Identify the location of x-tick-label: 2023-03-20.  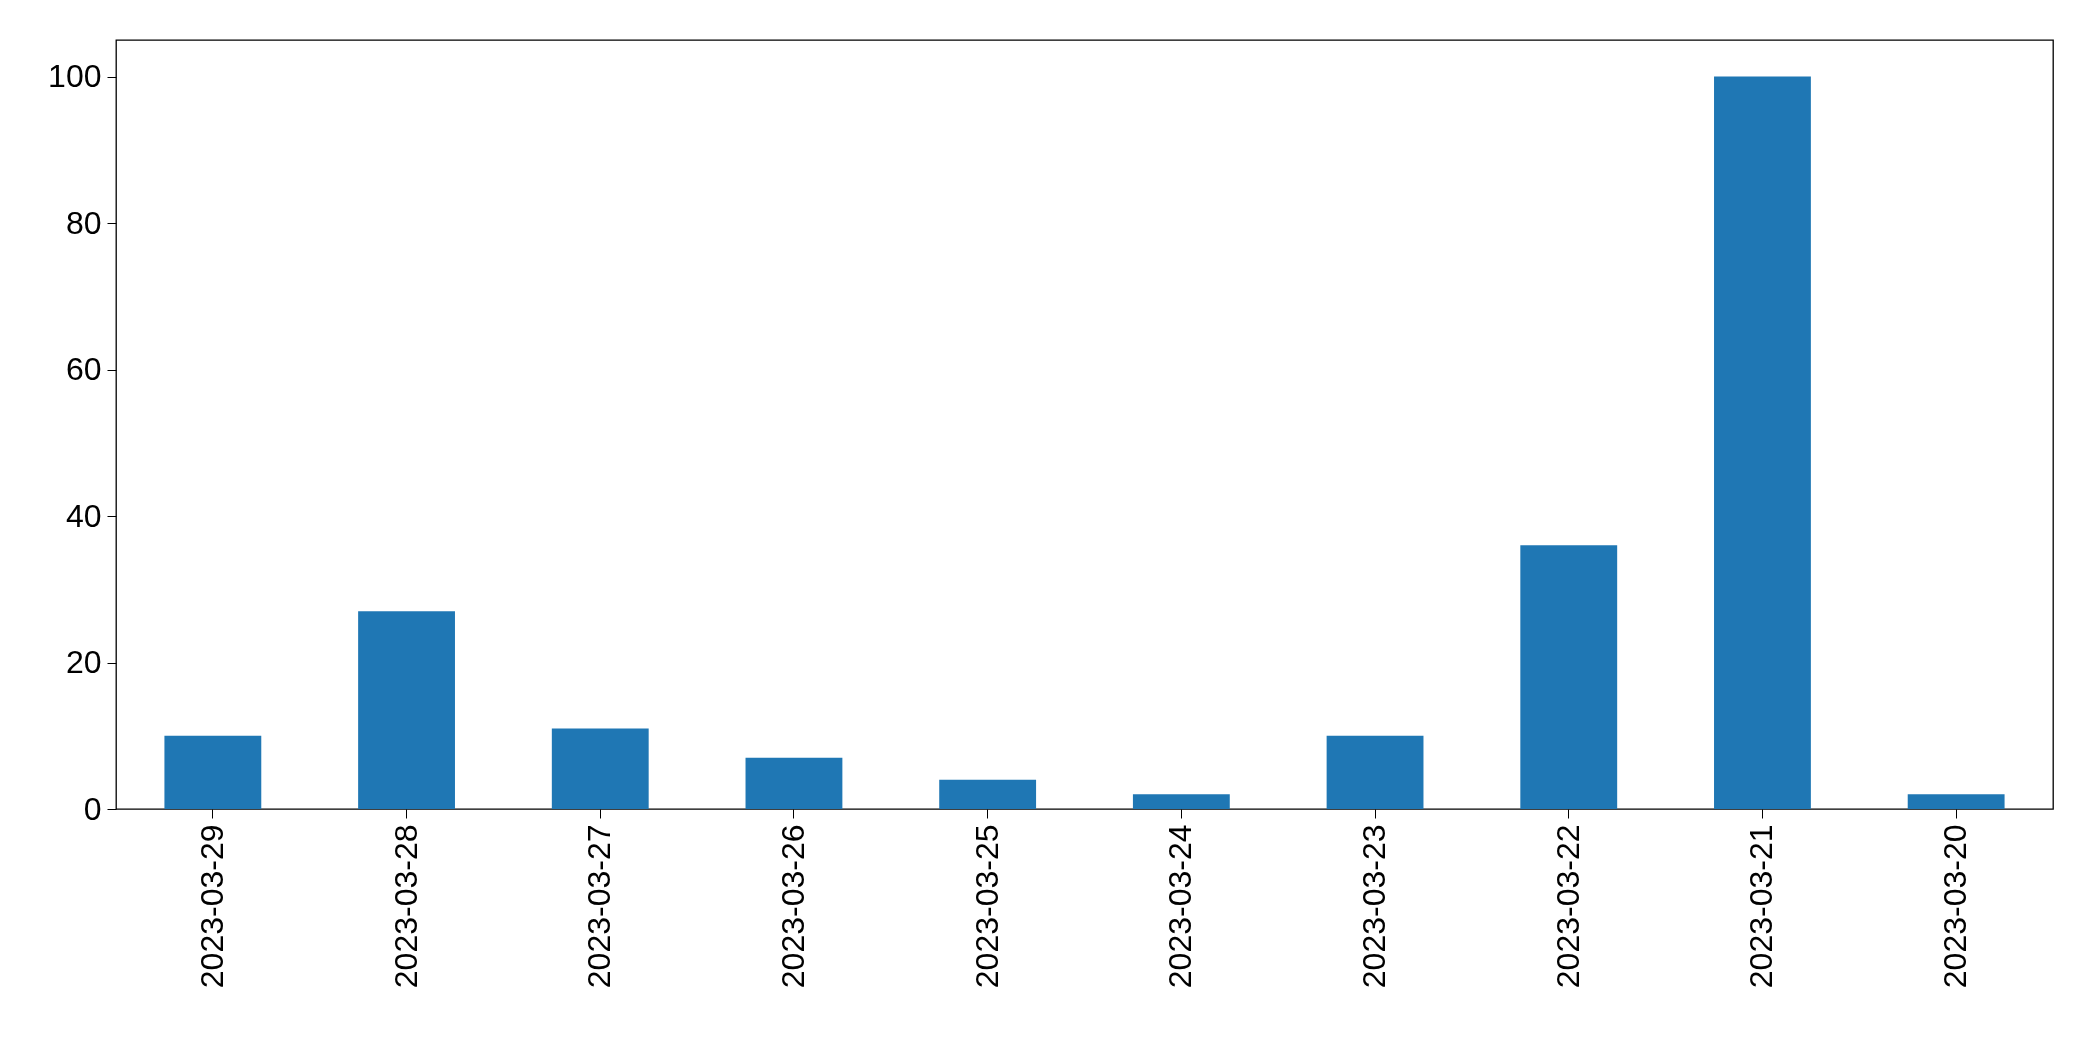
(1955, 906).